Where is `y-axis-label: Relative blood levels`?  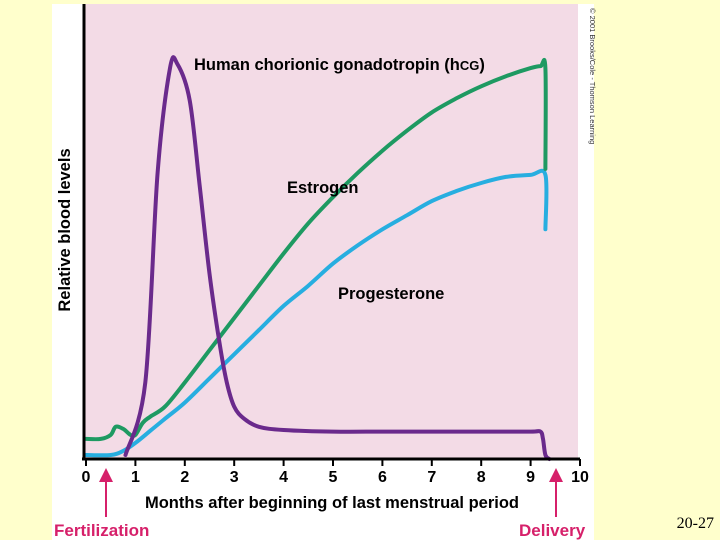
y-axis-label: Relative blood levels is located at coordinates (65, 229).